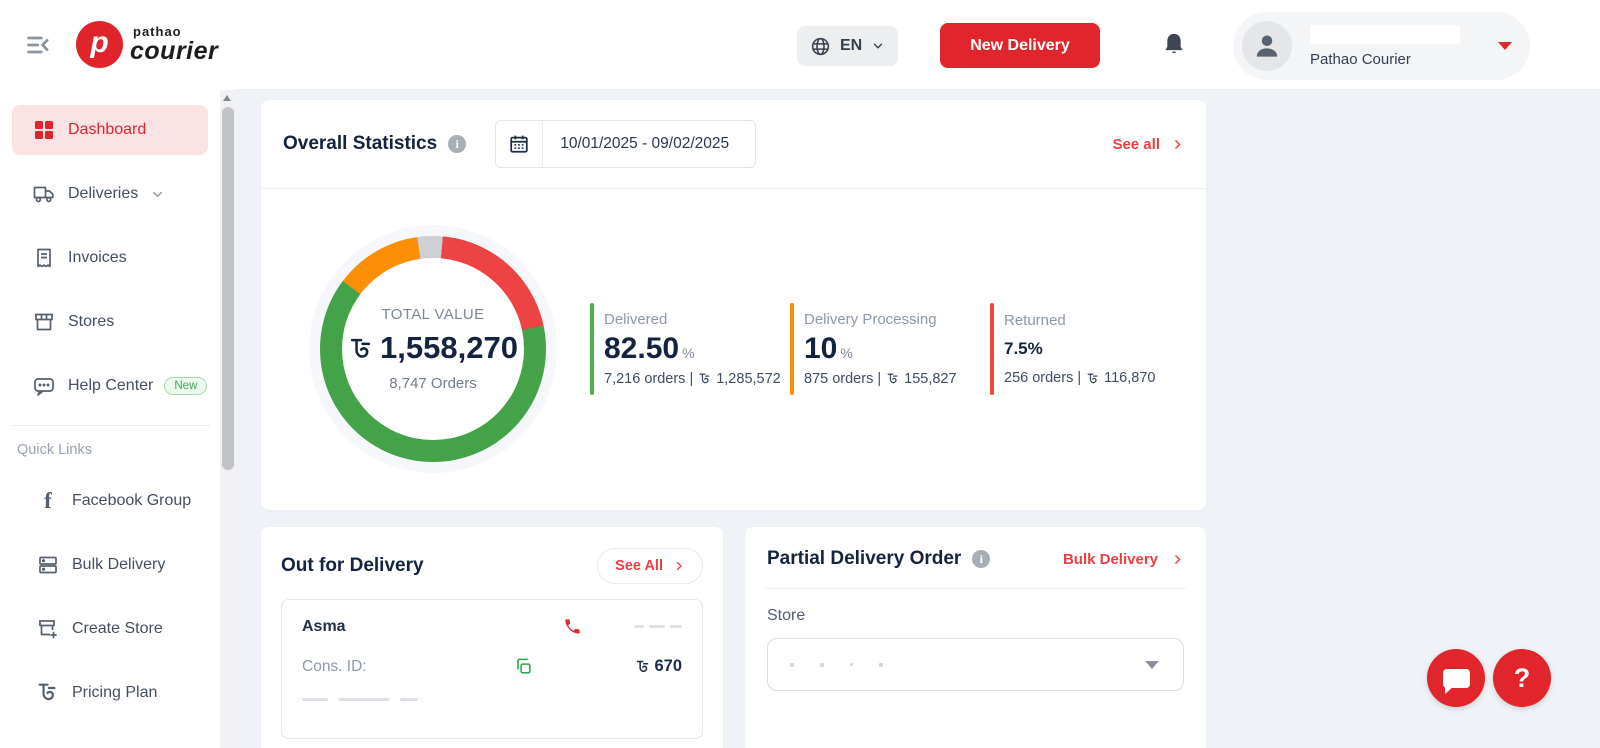  I want to click on bulk-delivery-link: Bulk Delivery, so click(1123, 559).